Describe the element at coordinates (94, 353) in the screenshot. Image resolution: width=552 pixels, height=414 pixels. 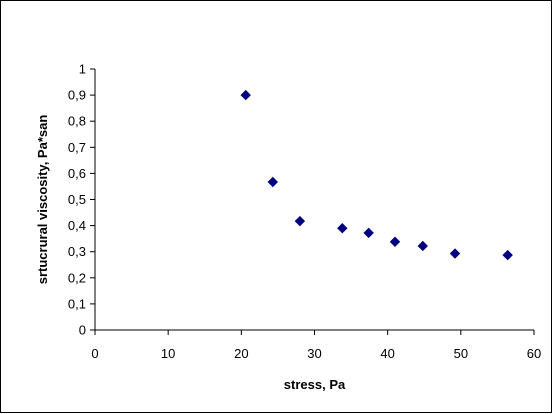
I see `x-tick-label: 0` at that location.